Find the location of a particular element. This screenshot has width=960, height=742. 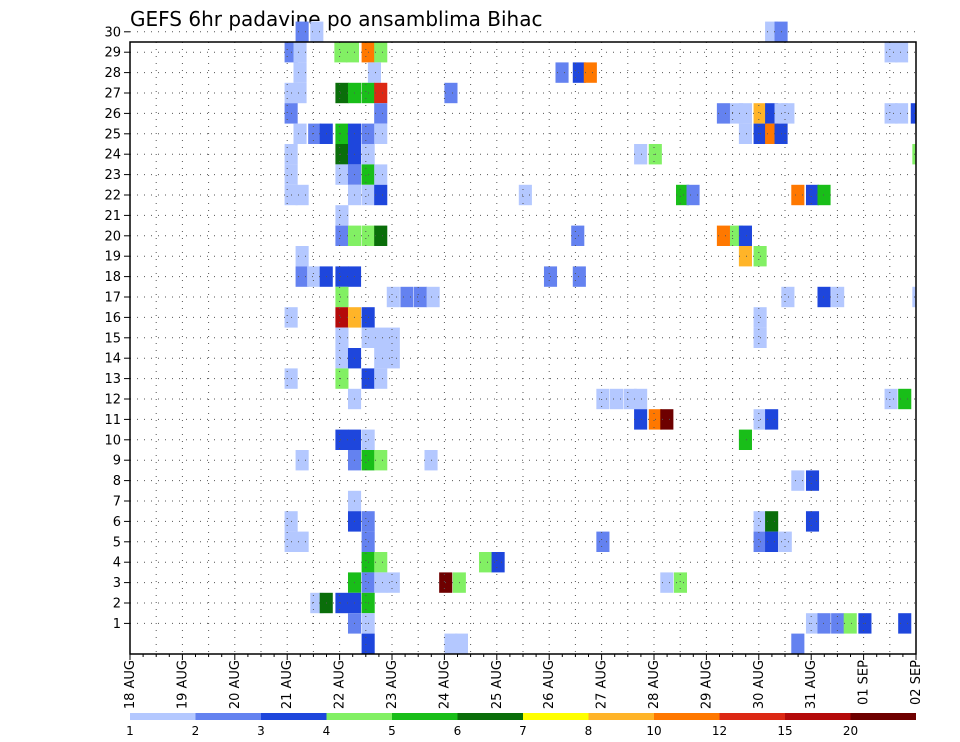

legend-label: 7 is located at coordinates (523, 731).